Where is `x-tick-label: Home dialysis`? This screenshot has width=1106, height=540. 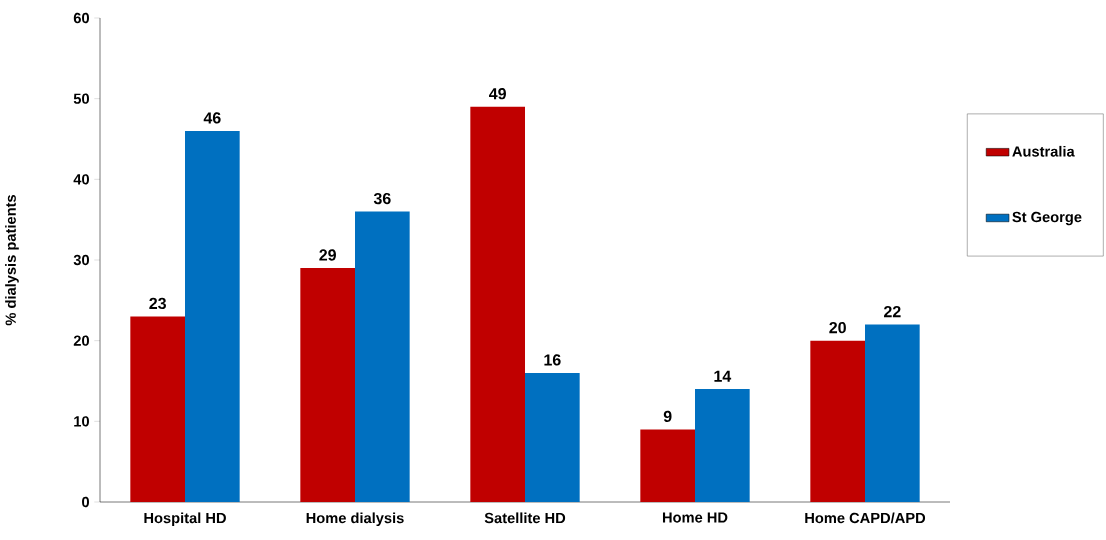 x-tick-label: Home dialysis is located at coordinates (355, 519).